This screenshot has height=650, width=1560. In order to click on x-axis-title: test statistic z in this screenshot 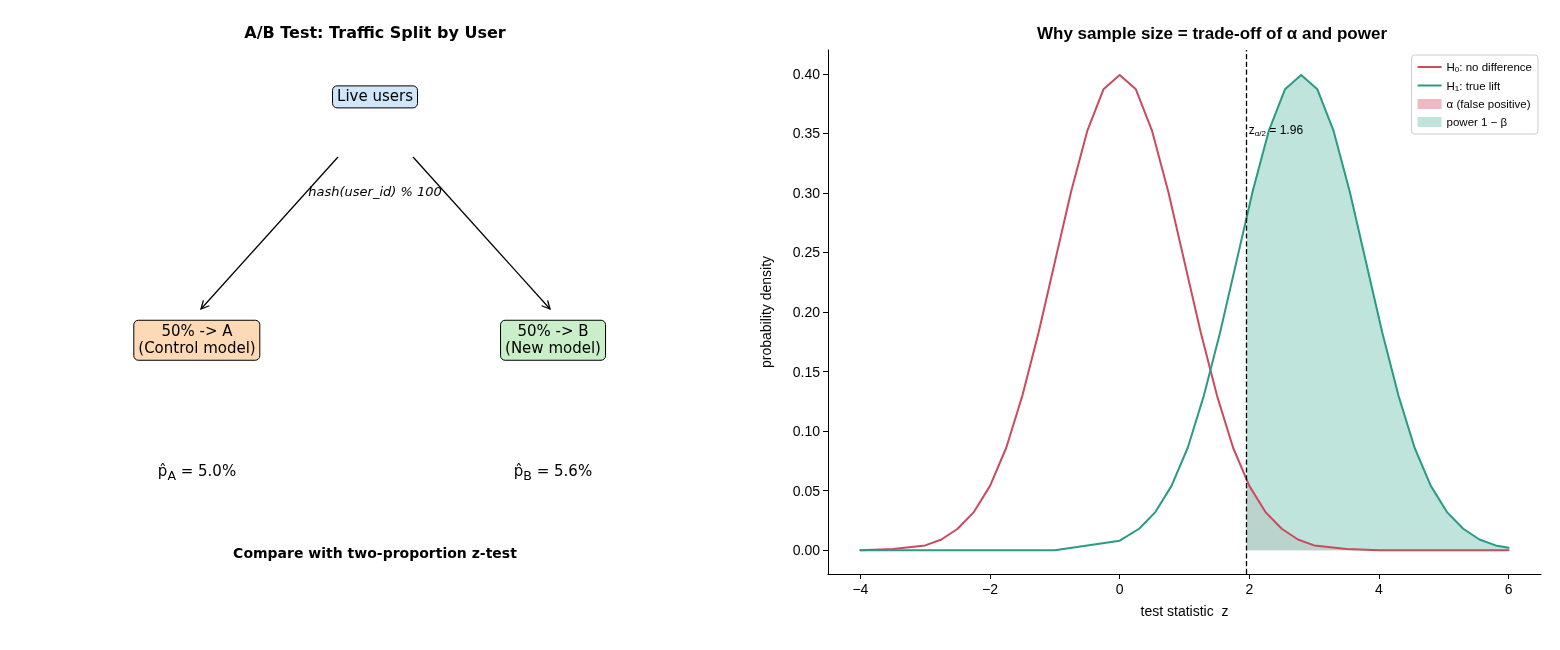, I will do `click(1184, 611)`.